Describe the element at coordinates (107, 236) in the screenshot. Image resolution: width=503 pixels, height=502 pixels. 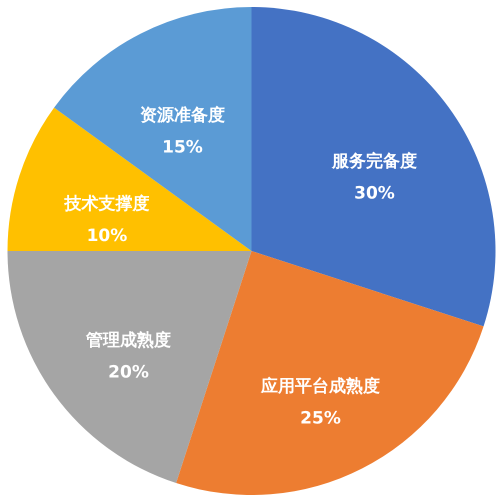
I see `data-label: 10%` at that location.